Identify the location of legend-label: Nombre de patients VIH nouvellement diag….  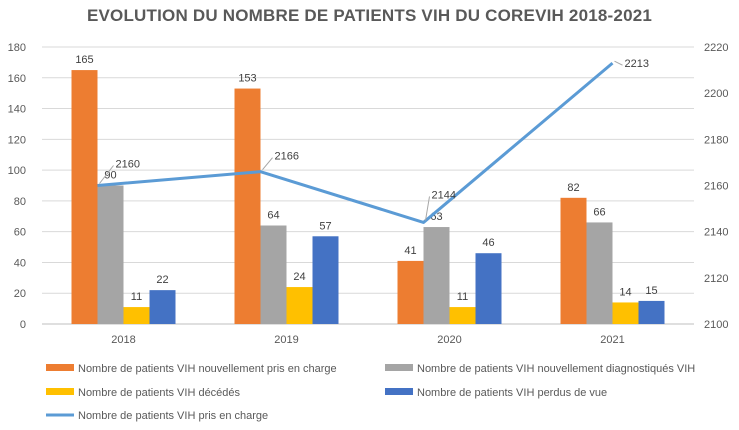
(556, 369).